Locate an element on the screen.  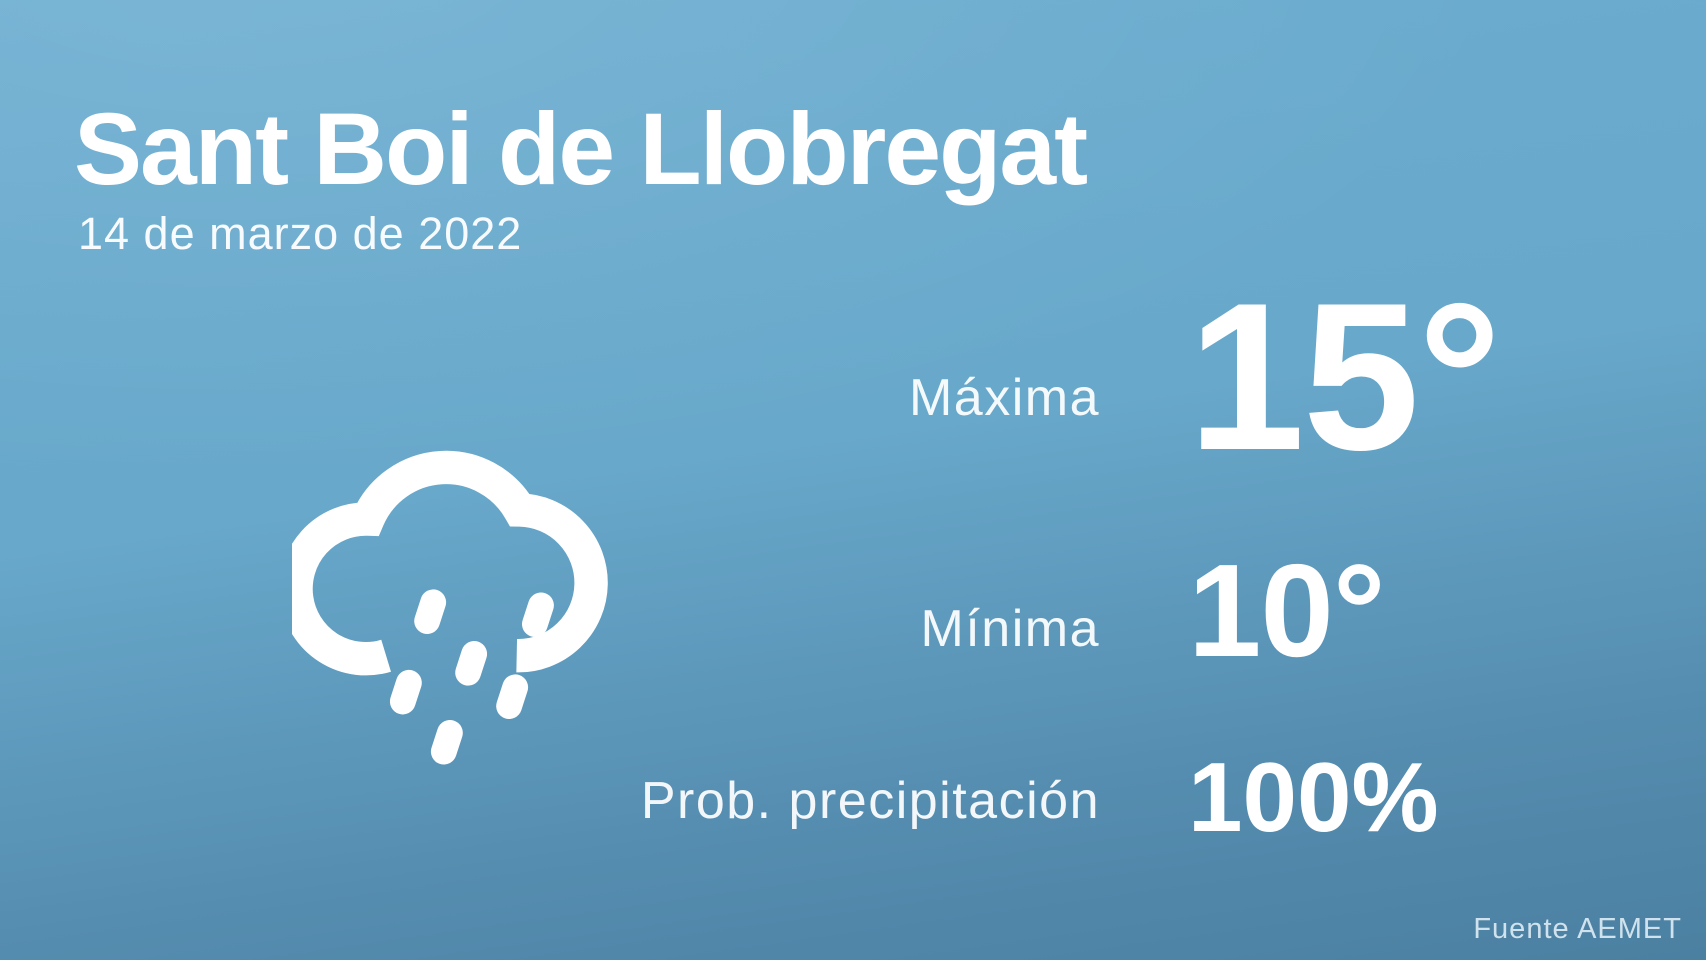
page-title: Sant Boi de Llobregat is located at coordinates (581, 149).